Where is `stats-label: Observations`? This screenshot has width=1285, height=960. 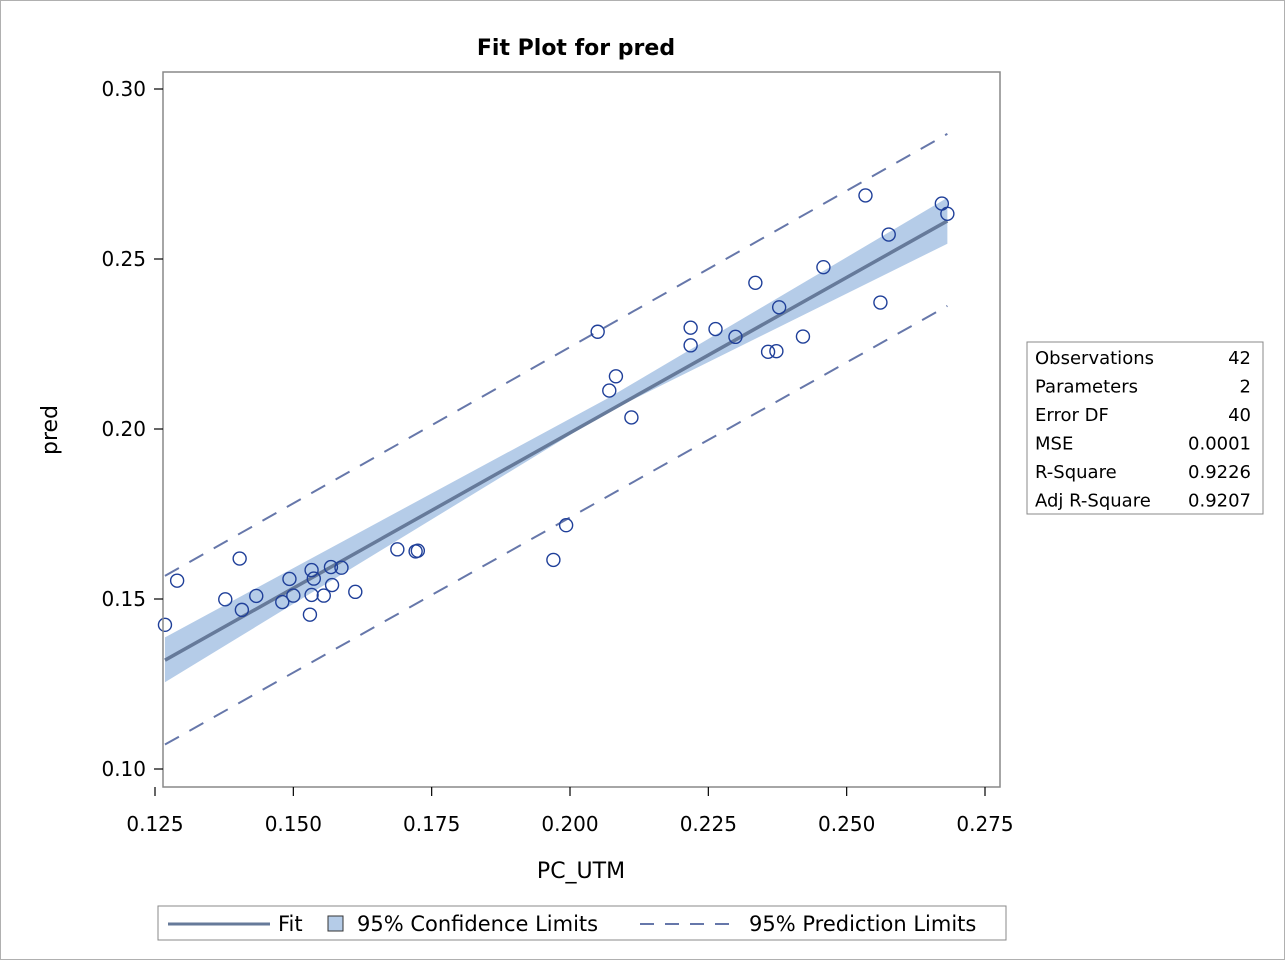 stats-label: Observations is located at coordinates (1094, 358).